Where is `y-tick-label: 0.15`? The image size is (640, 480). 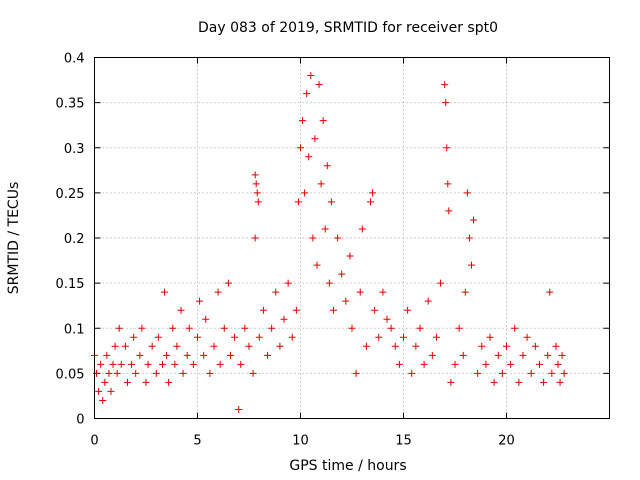 y-tick-label: 0.15 is located at coordinates (70, 284).